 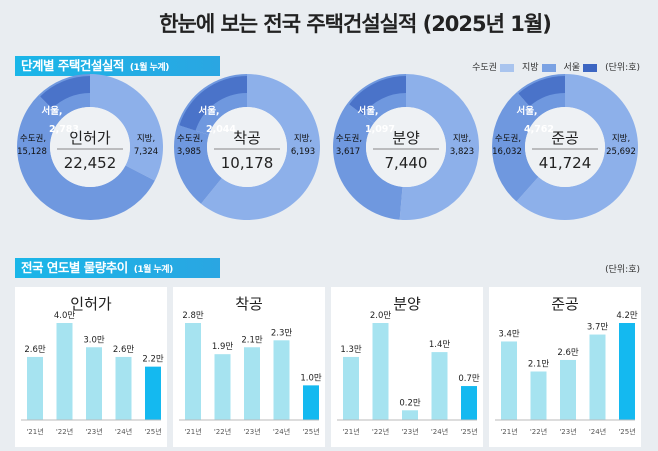 I want to click on bar-chart-title: 인허가, so click(x=91, y=304).